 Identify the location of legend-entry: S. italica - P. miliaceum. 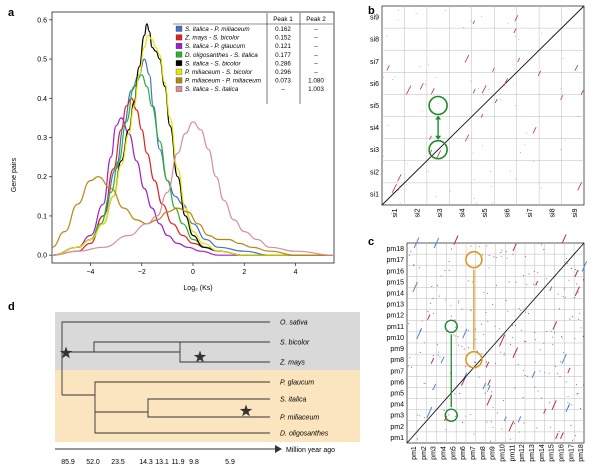
(217, 29).